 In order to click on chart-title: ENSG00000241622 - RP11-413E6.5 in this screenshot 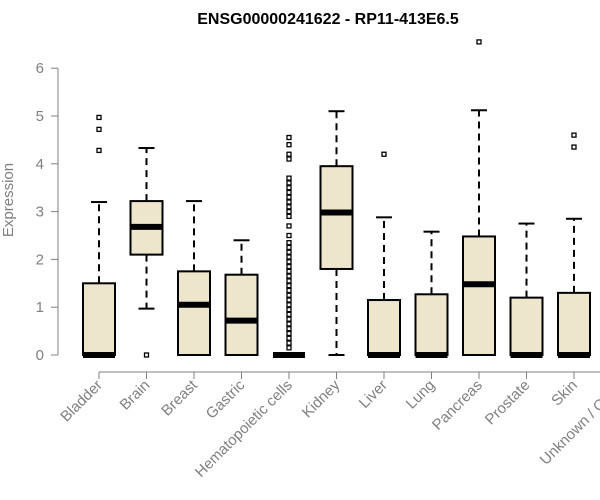, I will do `click(328, 19)`.